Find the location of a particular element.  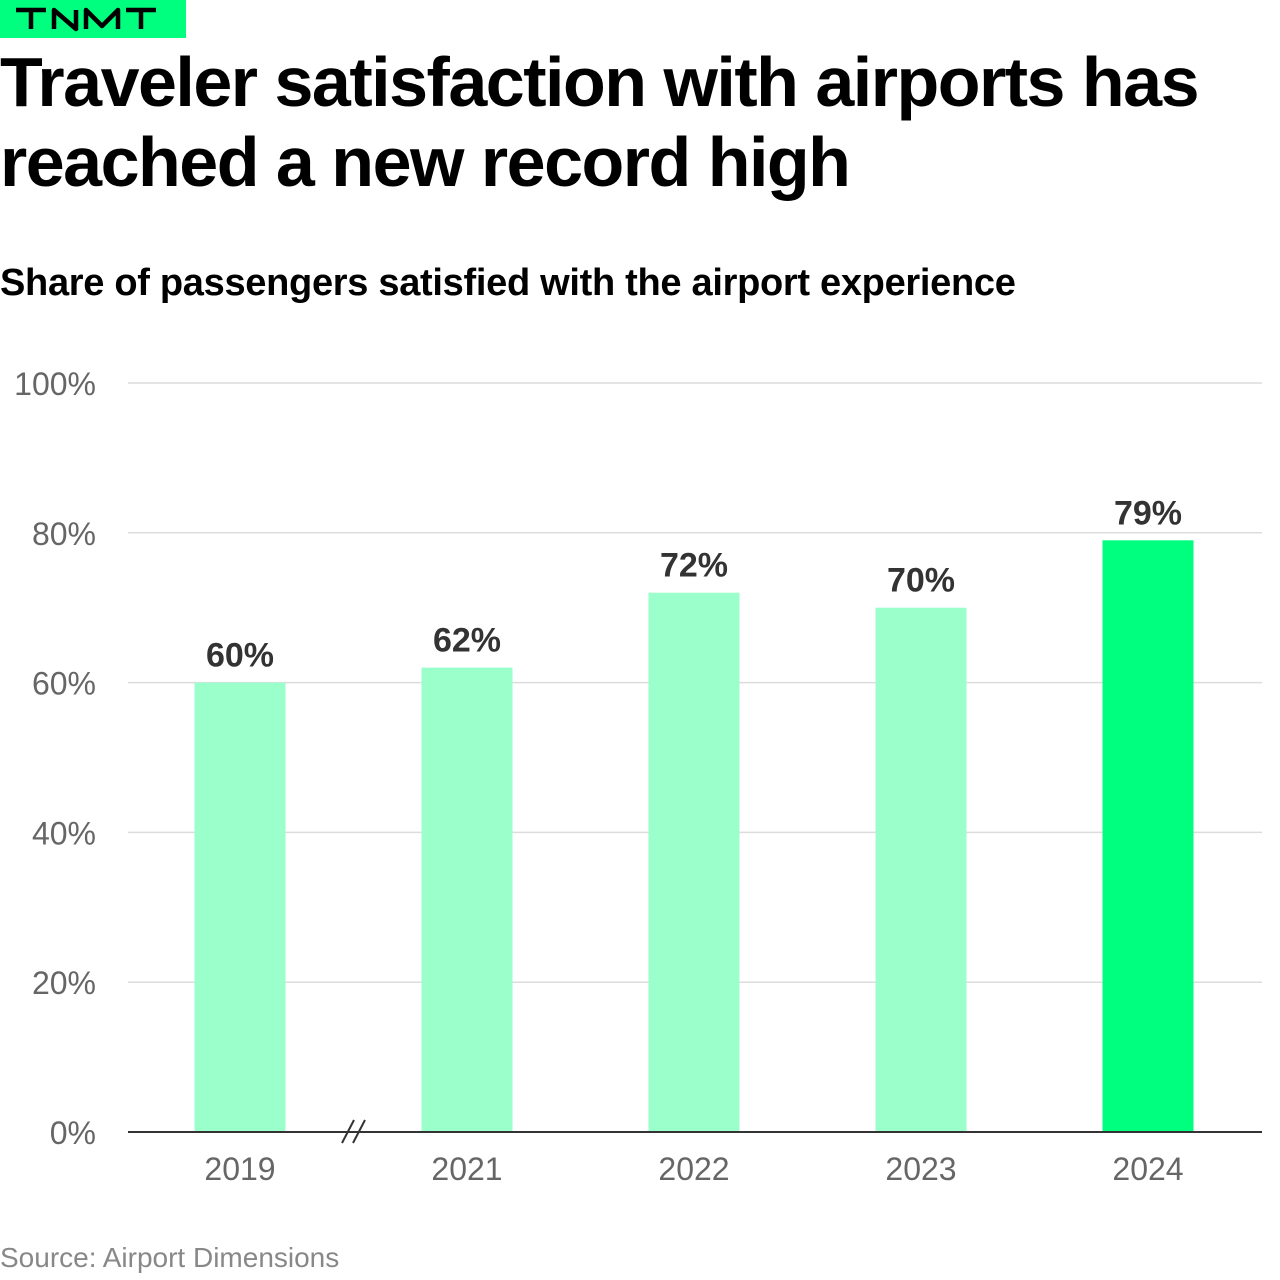

x-tick-label: 2023 is located at coordinates (920, 1169).